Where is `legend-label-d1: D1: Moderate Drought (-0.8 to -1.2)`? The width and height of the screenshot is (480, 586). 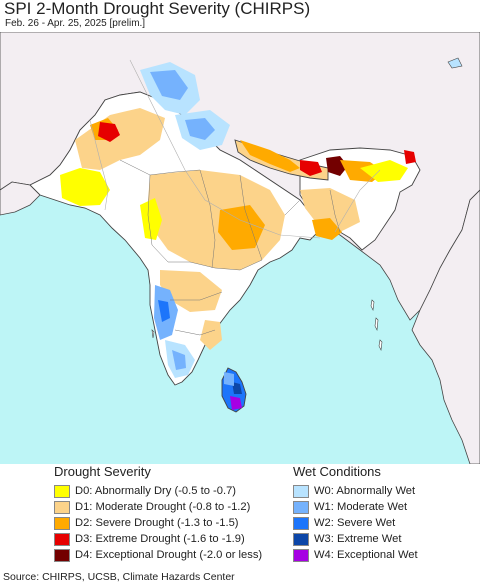
legend-label-d1: D1: Moderate Drought (-0.8 to -1.2) is located at coordinates (163, 507).